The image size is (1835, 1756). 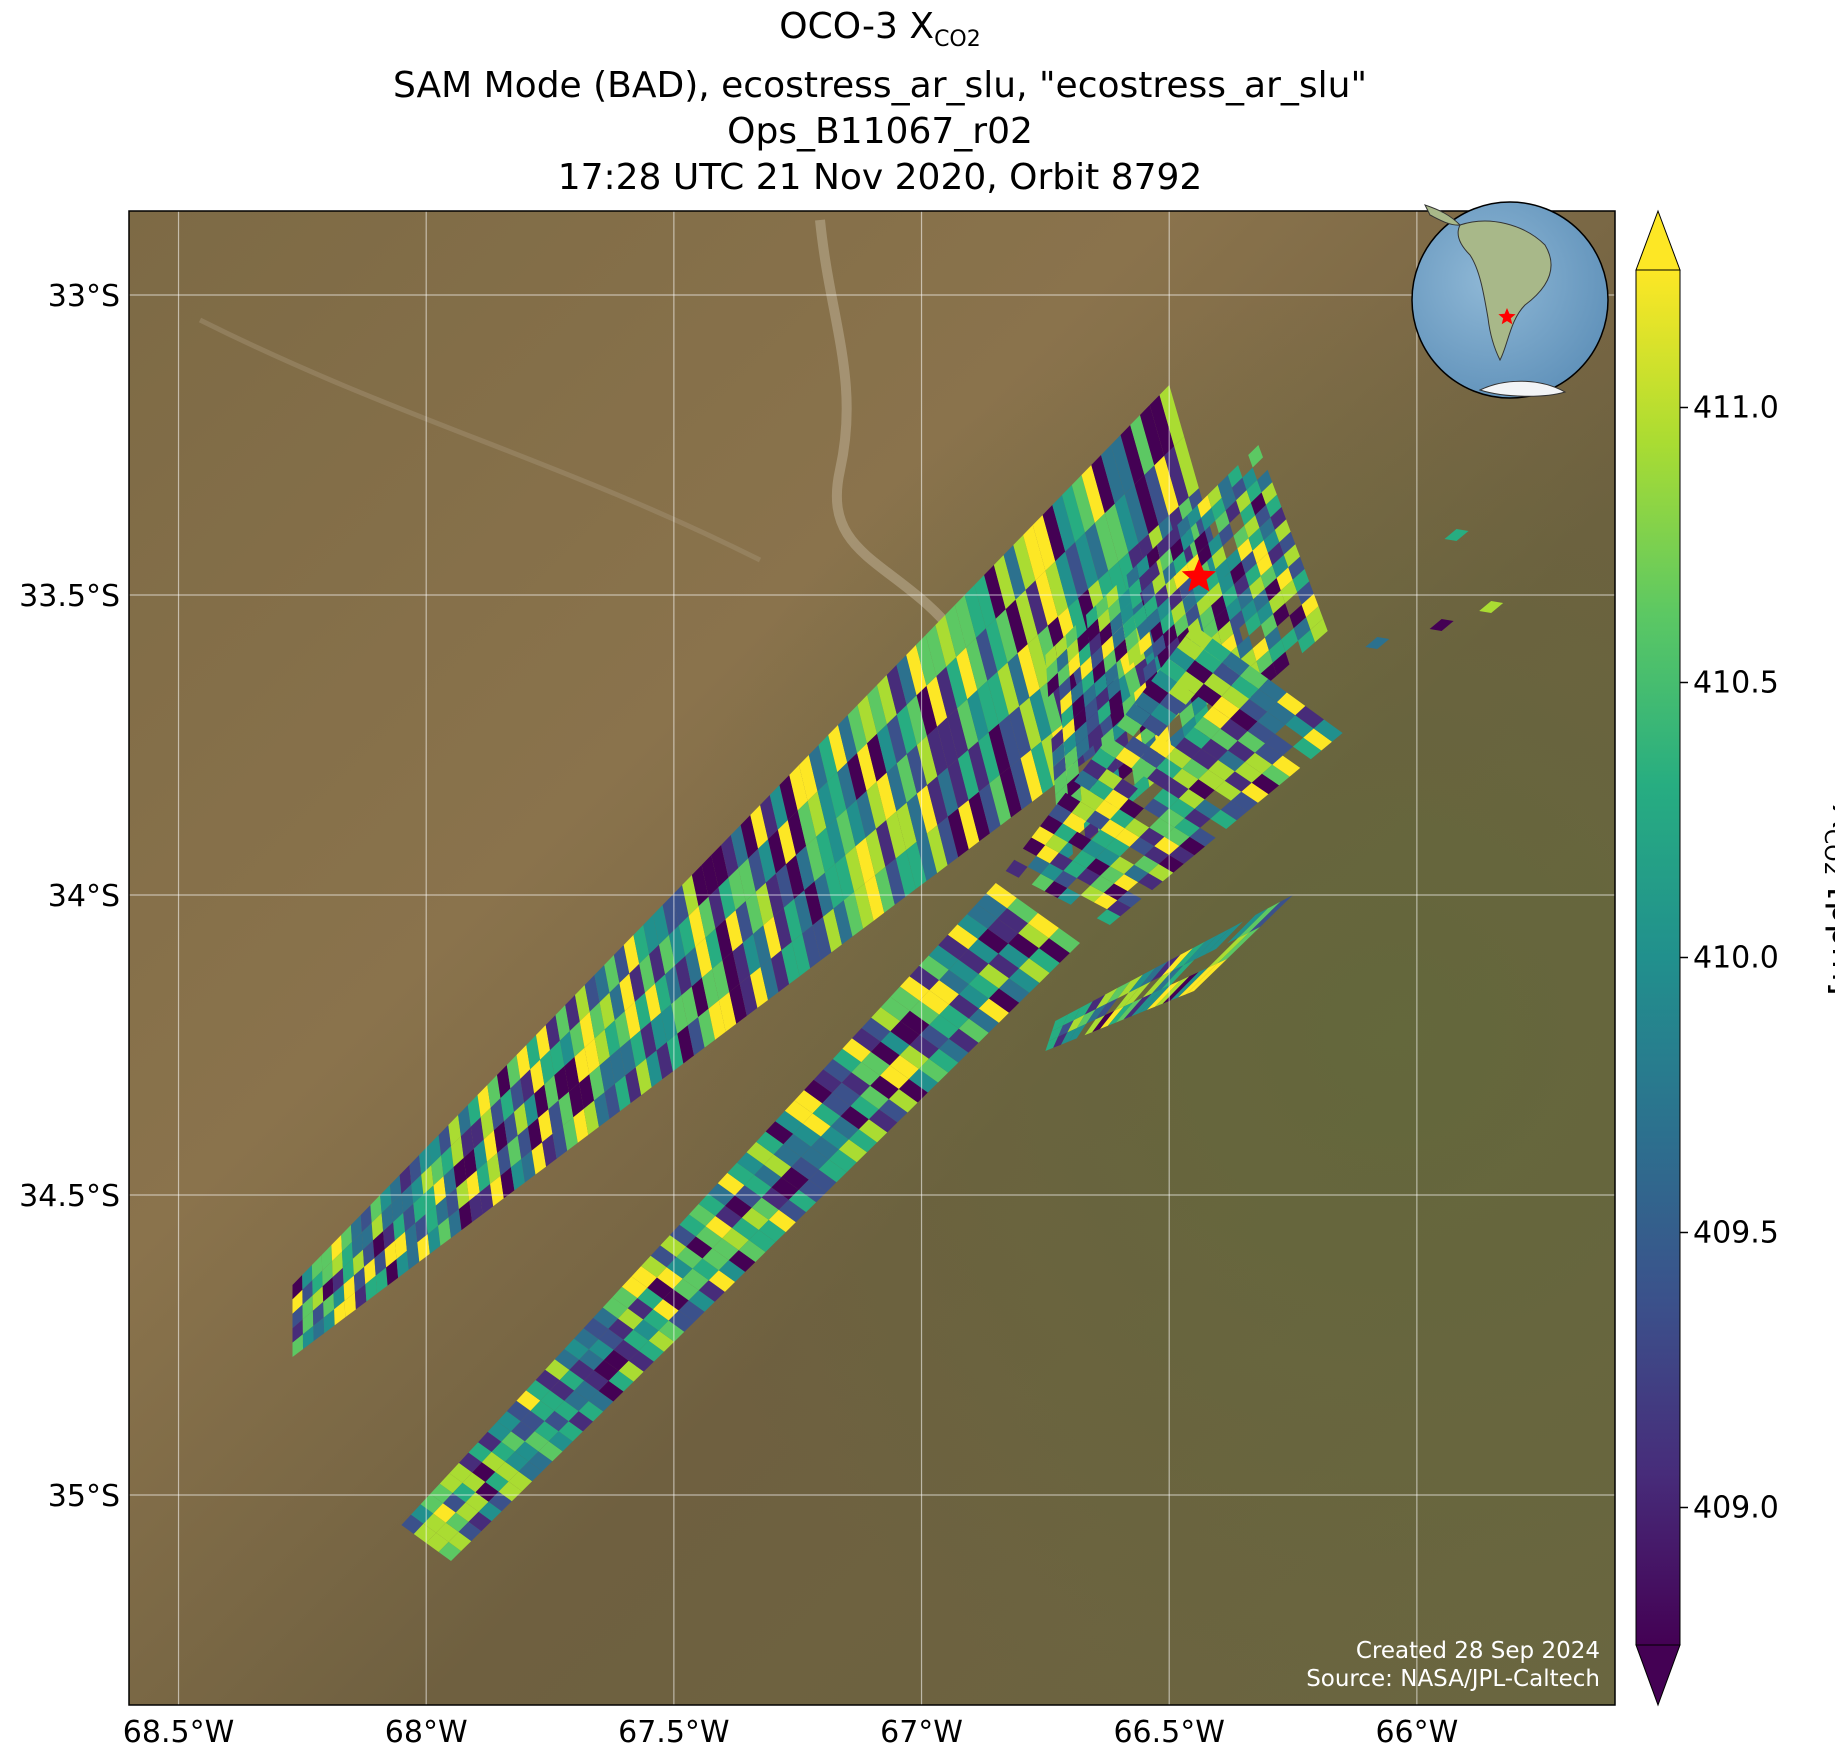 I want to click on lon-tick-label: 67.5°W, so click(x=673, y=1732).